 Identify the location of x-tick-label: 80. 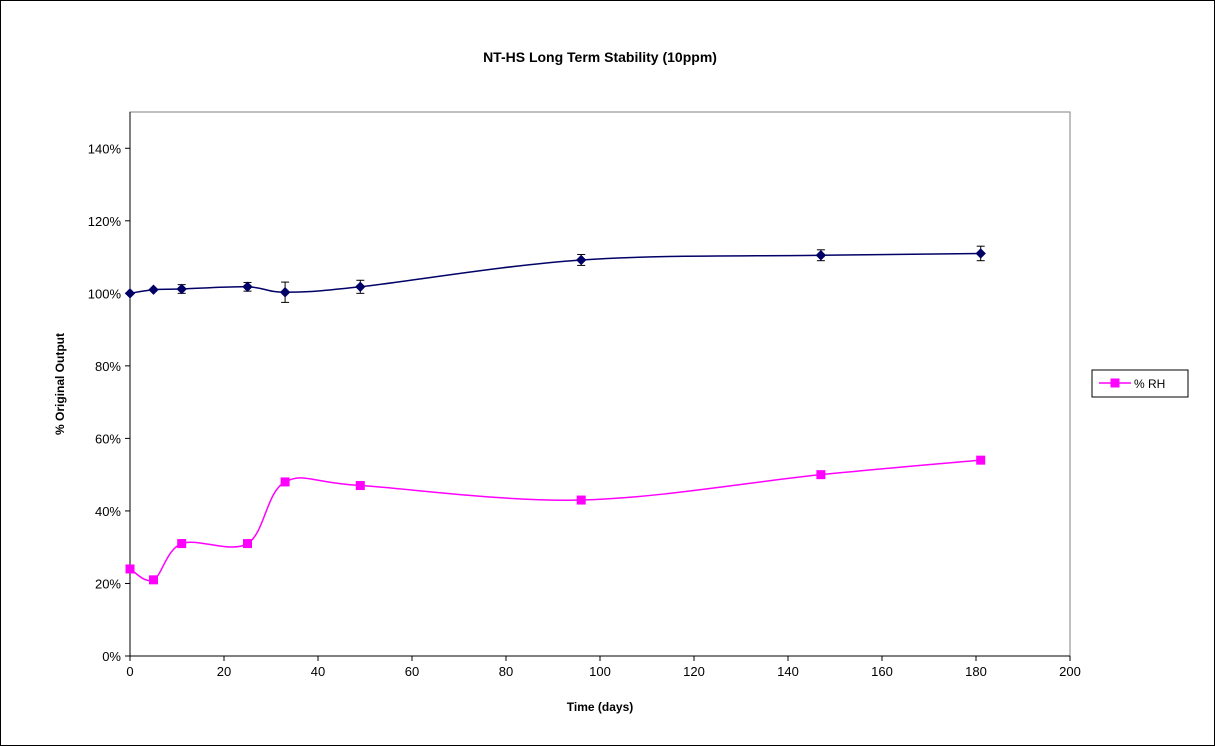
(506, 671).